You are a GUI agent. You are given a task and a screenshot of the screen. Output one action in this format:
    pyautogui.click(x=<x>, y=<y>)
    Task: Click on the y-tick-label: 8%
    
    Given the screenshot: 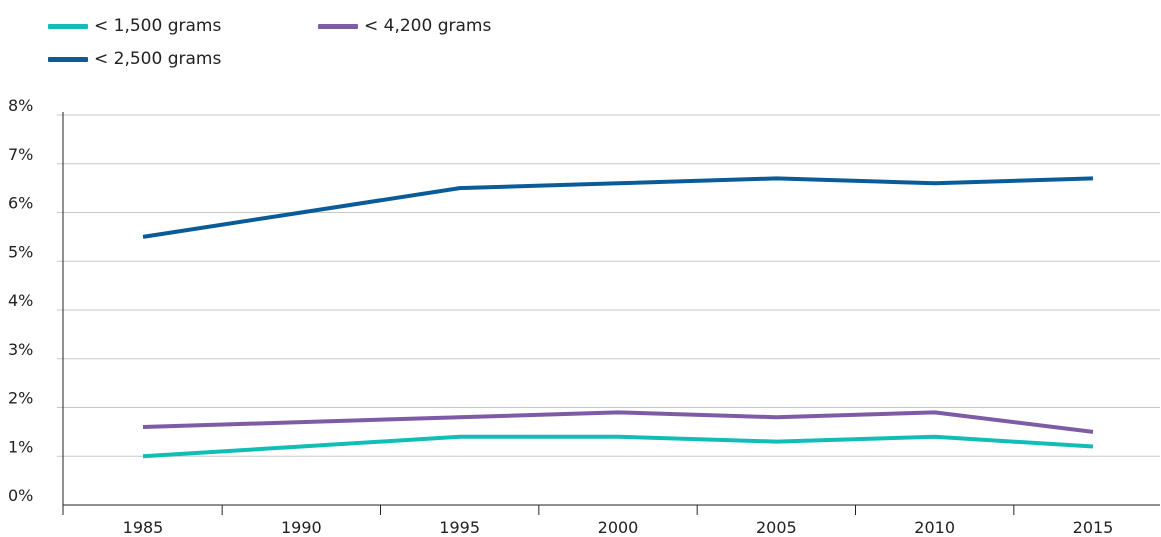 What is the action you would take?
    pyautogui.click(x=20, y=105)
    